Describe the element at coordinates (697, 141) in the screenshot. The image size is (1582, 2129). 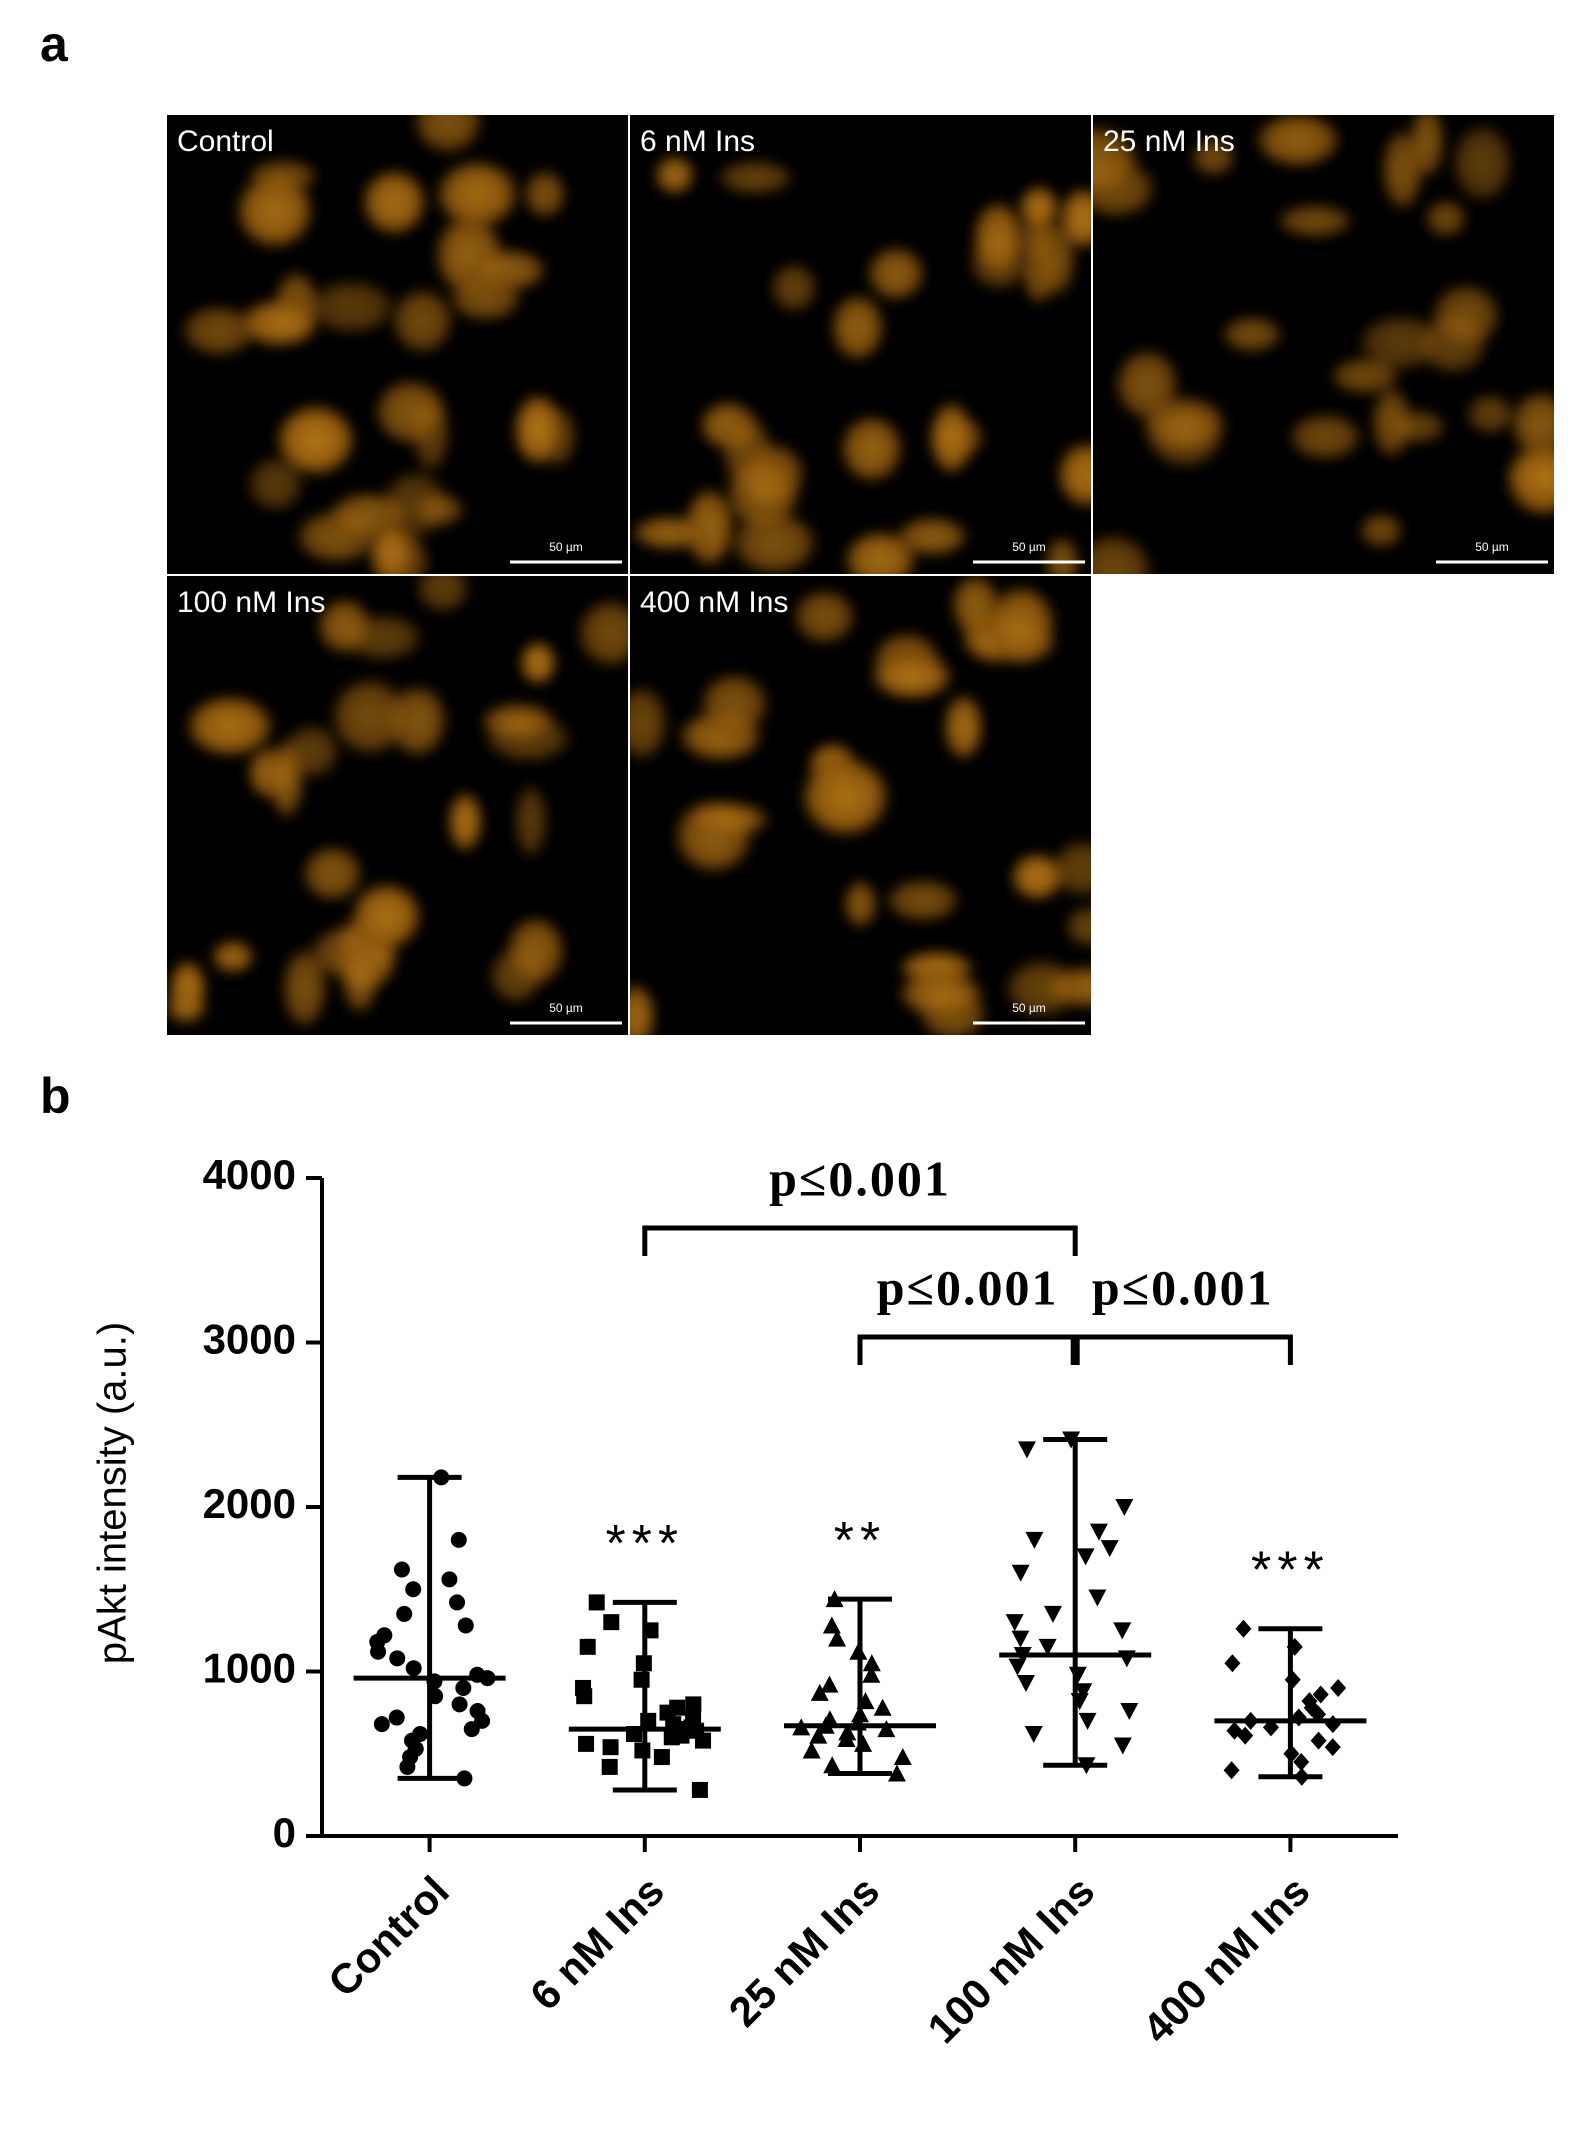
I see `image-label: 6 nM Ins` at that location.